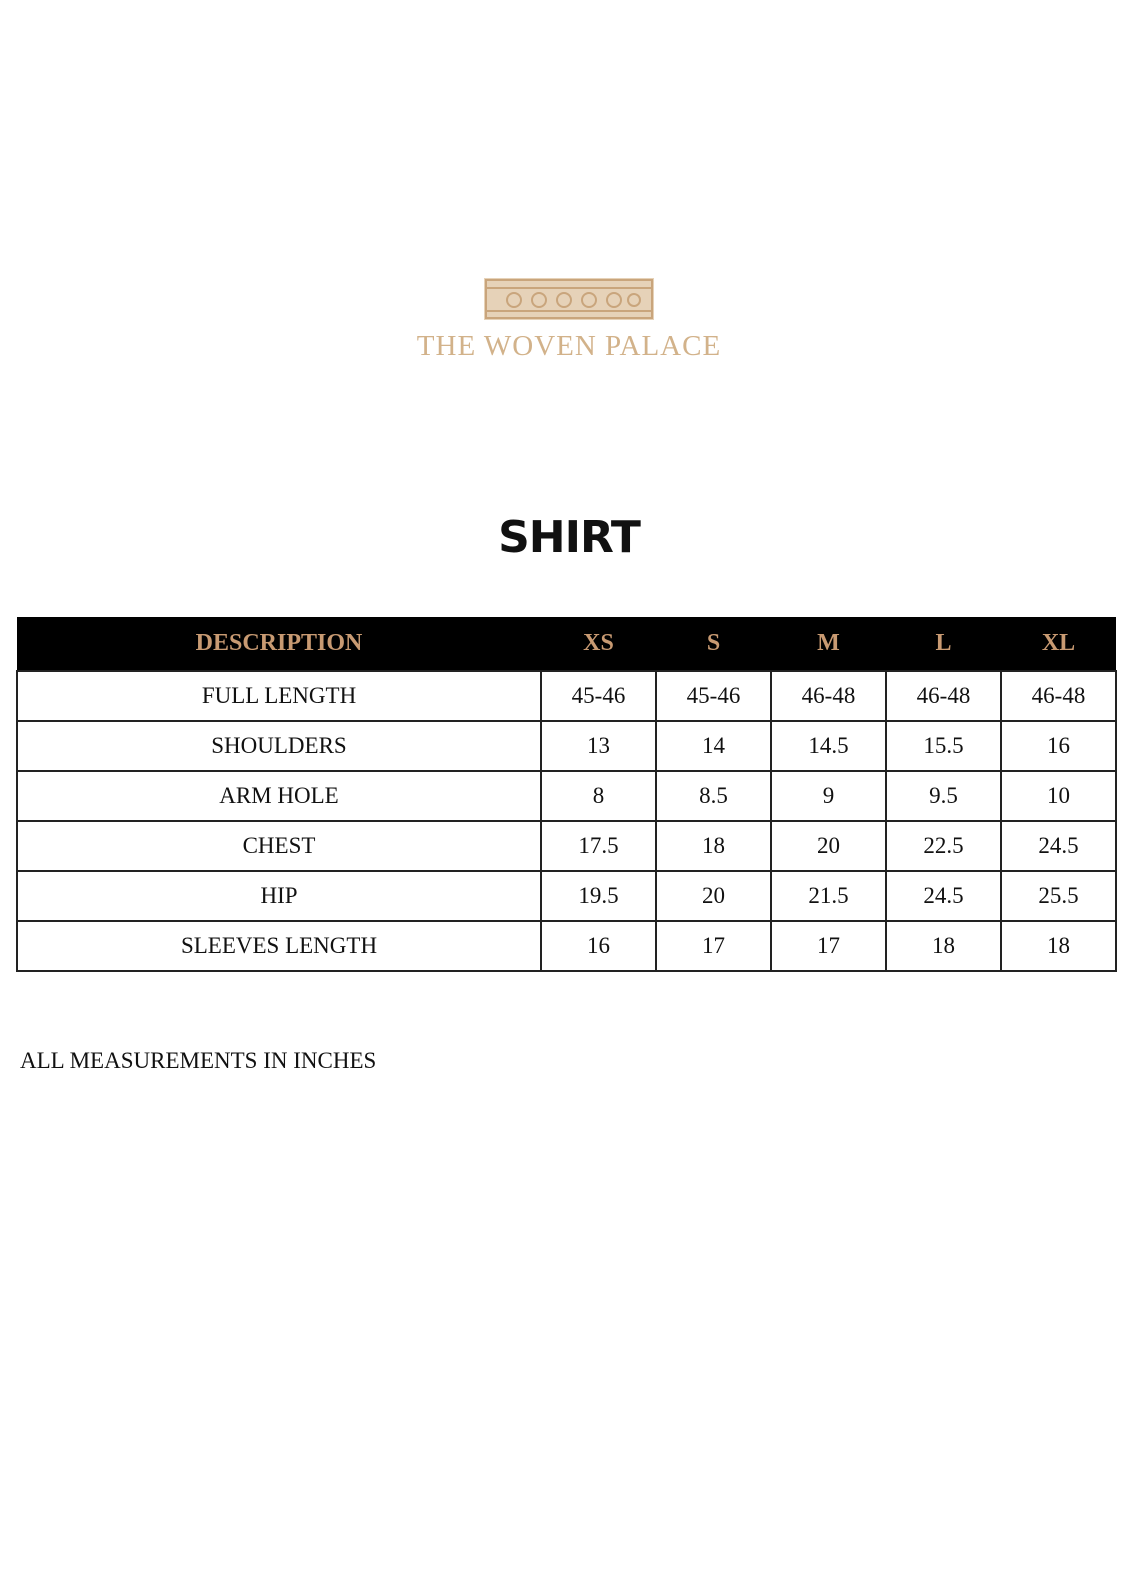  Describe the element at coordinates (279, 644) in the screenshot. I see `column-header: DESCRIPTION` at that location.